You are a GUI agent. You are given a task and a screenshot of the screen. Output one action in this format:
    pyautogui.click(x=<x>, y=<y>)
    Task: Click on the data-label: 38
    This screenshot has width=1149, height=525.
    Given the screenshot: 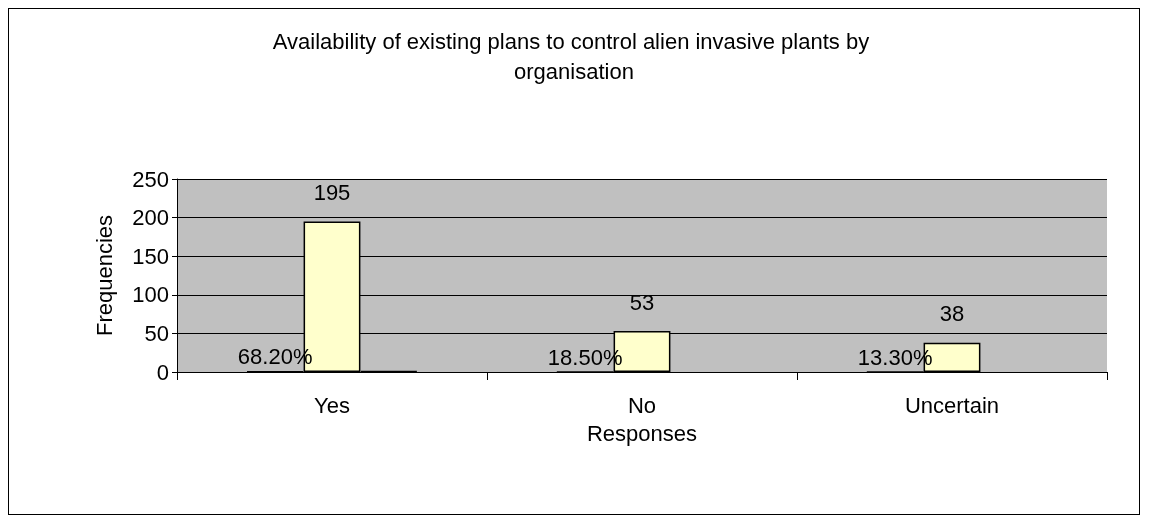 What is the action you would take?
    pyautogui.click(x=952, y=314)
    